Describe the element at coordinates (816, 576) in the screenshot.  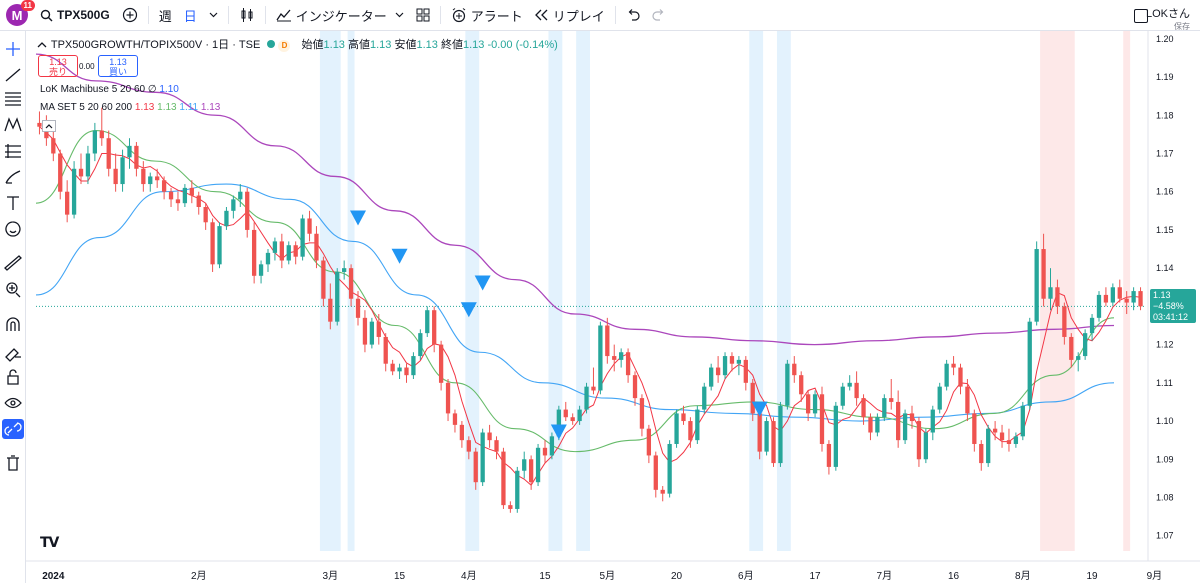
I see `x-tick-label: 17` at that location.